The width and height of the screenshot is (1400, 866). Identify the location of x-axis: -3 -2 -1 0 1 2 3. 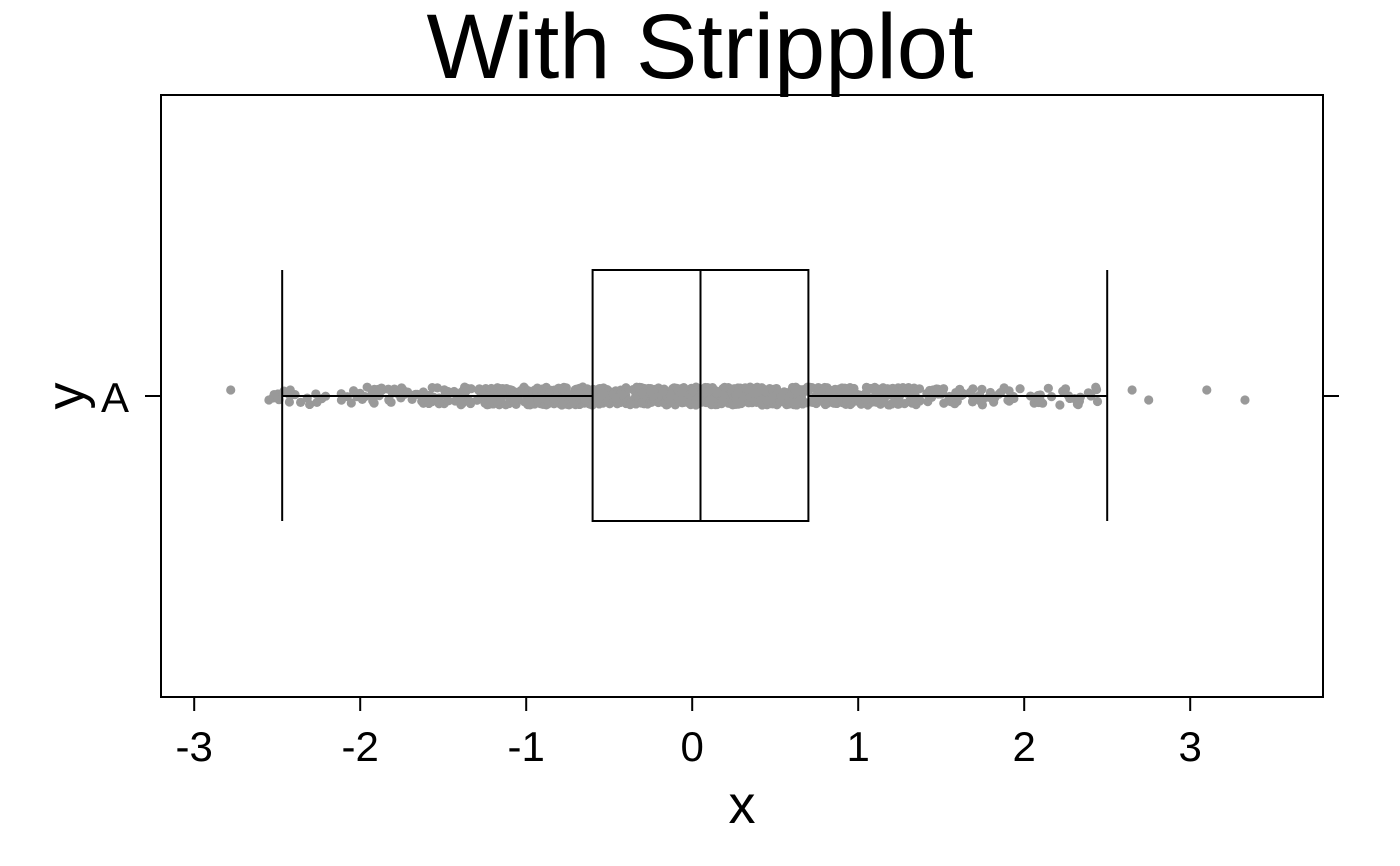
(689, 733).